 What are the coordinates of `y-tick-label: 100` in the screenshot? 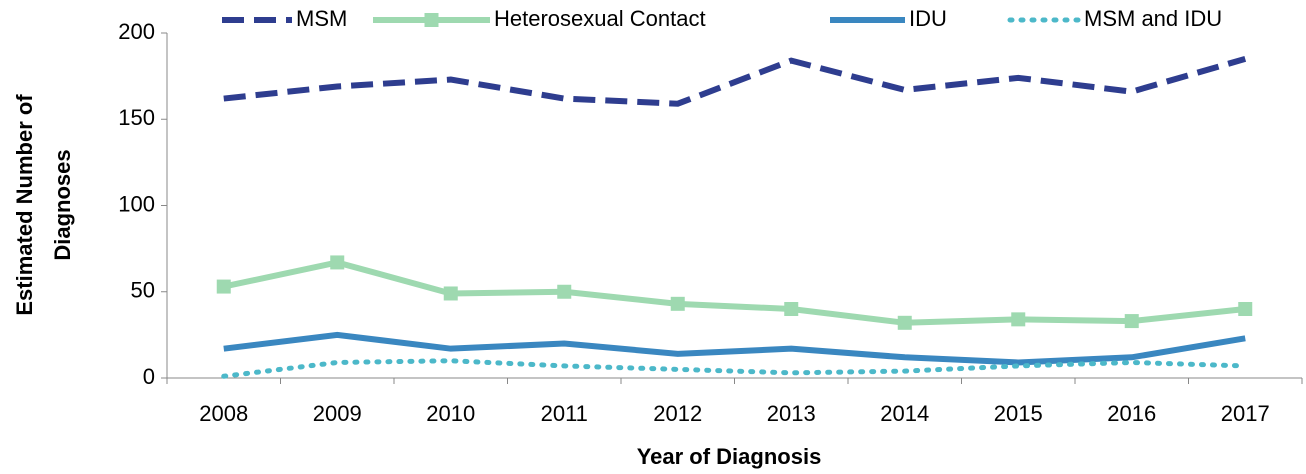 It's located at (136, 203).